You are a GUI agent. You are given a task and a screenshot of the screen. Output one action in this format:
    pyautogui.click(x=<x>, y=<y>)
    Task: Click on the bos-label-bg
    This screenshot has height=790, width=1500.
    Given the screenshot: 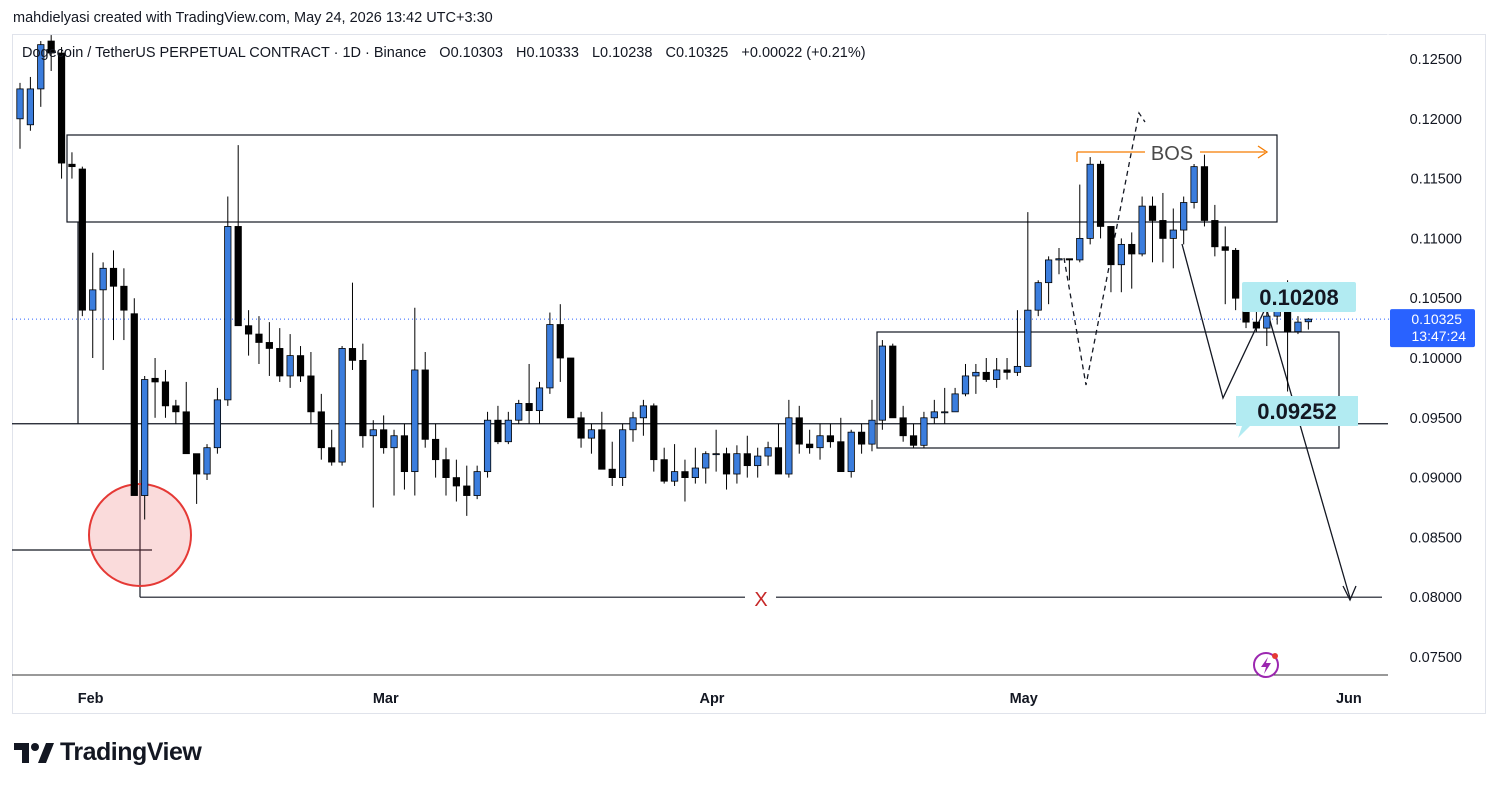 What is the action you would take?
    pyautogui.click(x=1173, y=152)
    